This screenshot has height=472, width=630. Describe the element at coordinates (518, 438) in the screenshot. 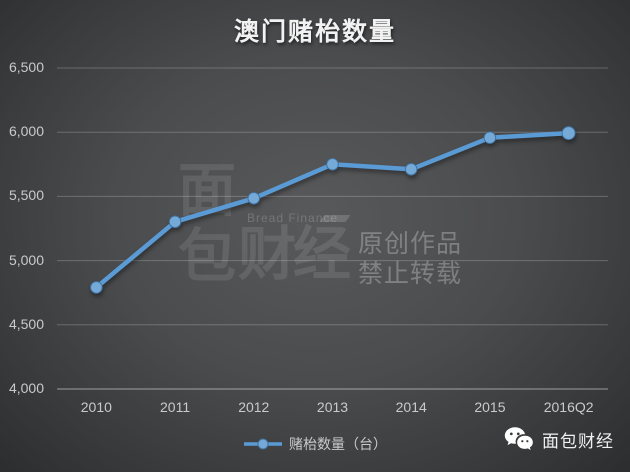

I see `wechat-icon` at that location.